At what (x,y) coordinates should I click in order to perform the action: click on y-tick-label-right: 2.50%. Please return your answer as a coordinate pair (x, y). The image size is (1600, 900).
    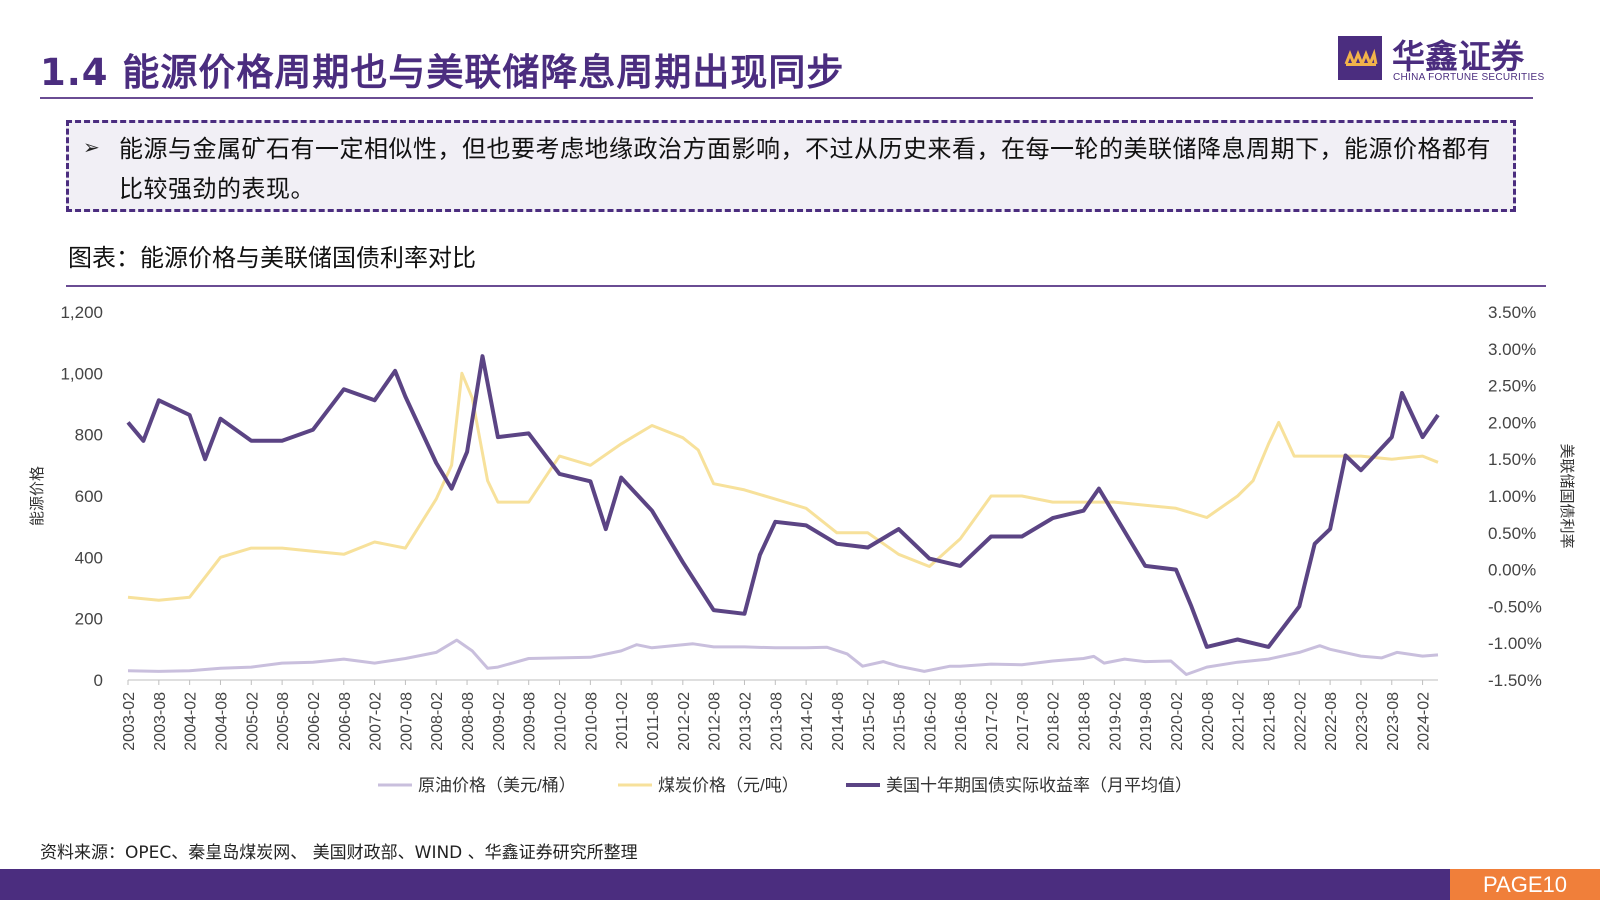
    Looking at the image, I should click on (1512, 386).